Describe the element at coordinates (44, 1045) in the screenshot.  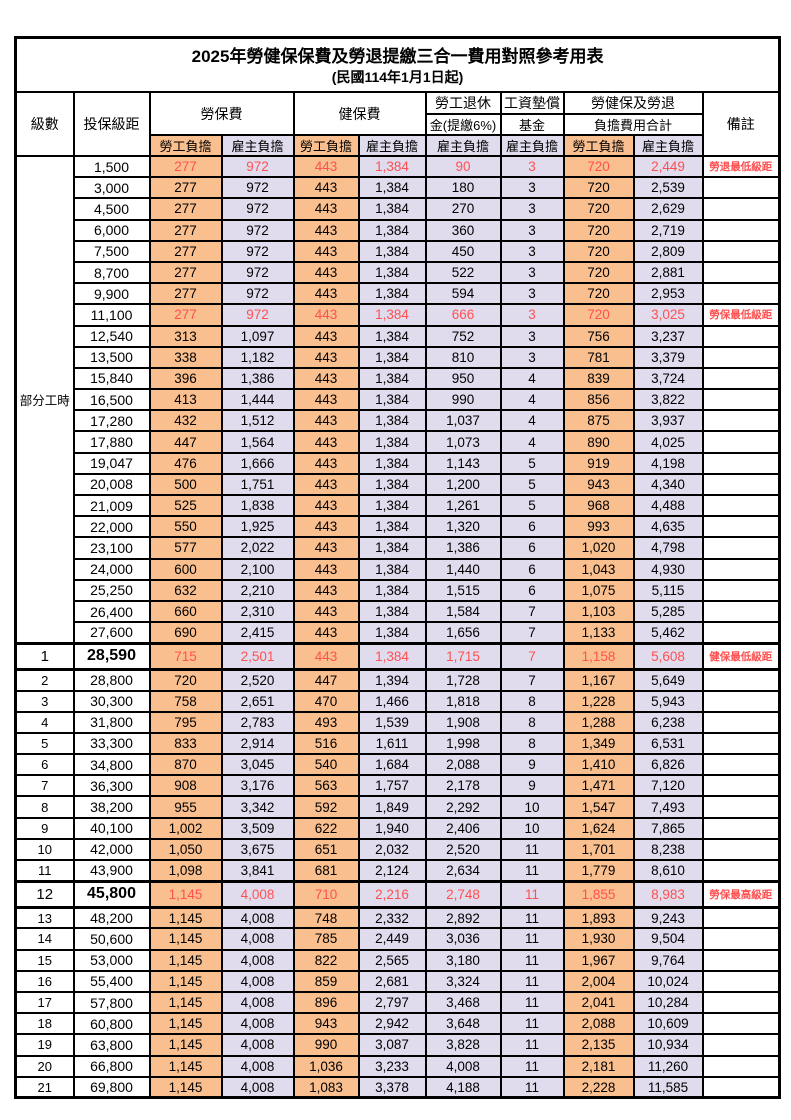
I see `level-cell: 19` at that location.